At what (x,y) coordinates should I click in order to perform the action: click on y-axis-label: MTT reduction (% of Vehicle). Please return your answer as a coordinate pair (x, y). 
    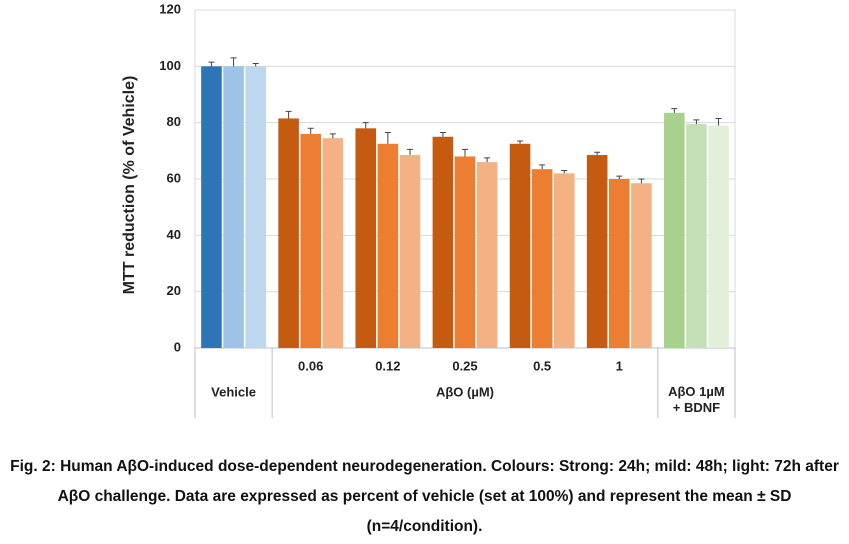
    Looking at the image, I should click on (129, 185).